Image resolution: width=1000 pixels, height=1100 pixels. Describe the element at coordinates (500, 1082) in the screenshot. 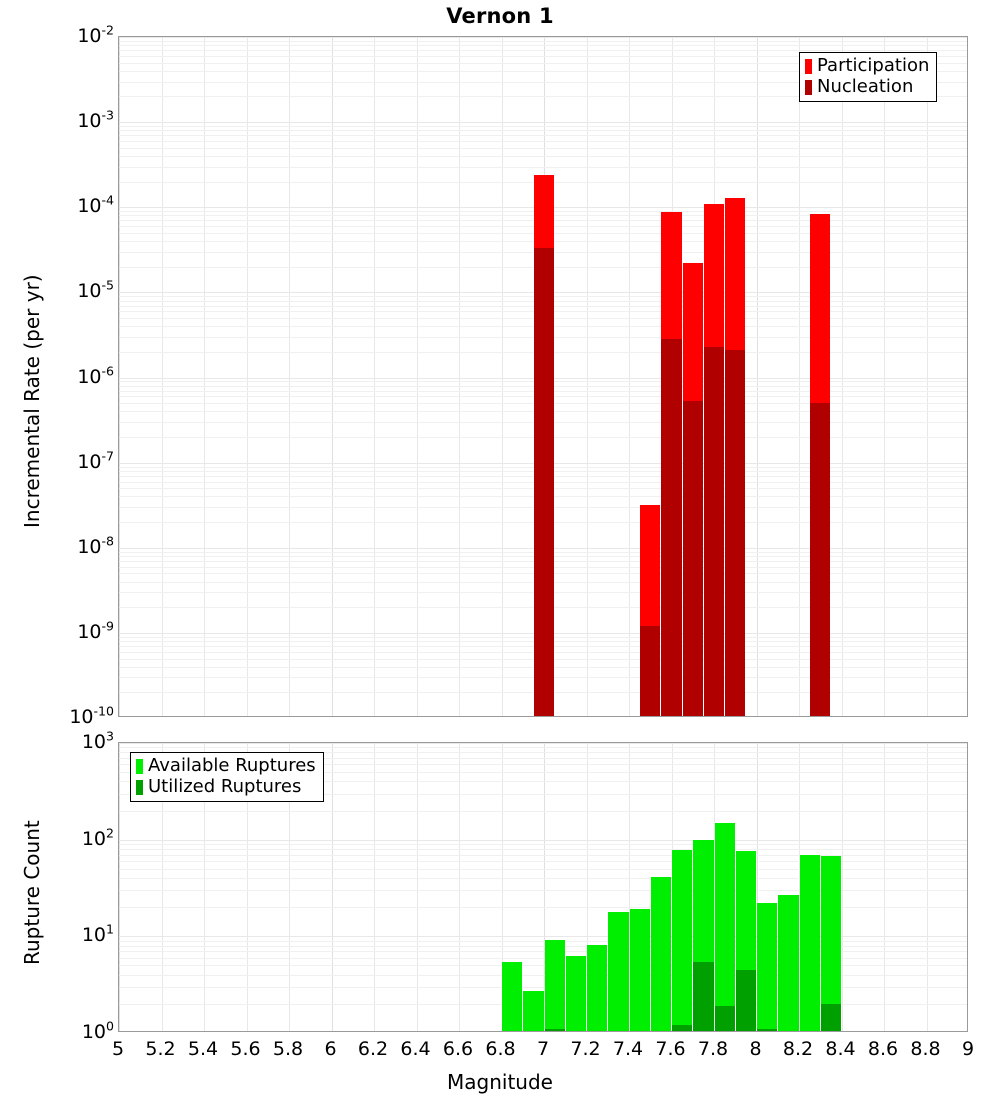

I see `x-axis-label: Magnitude` at that location.